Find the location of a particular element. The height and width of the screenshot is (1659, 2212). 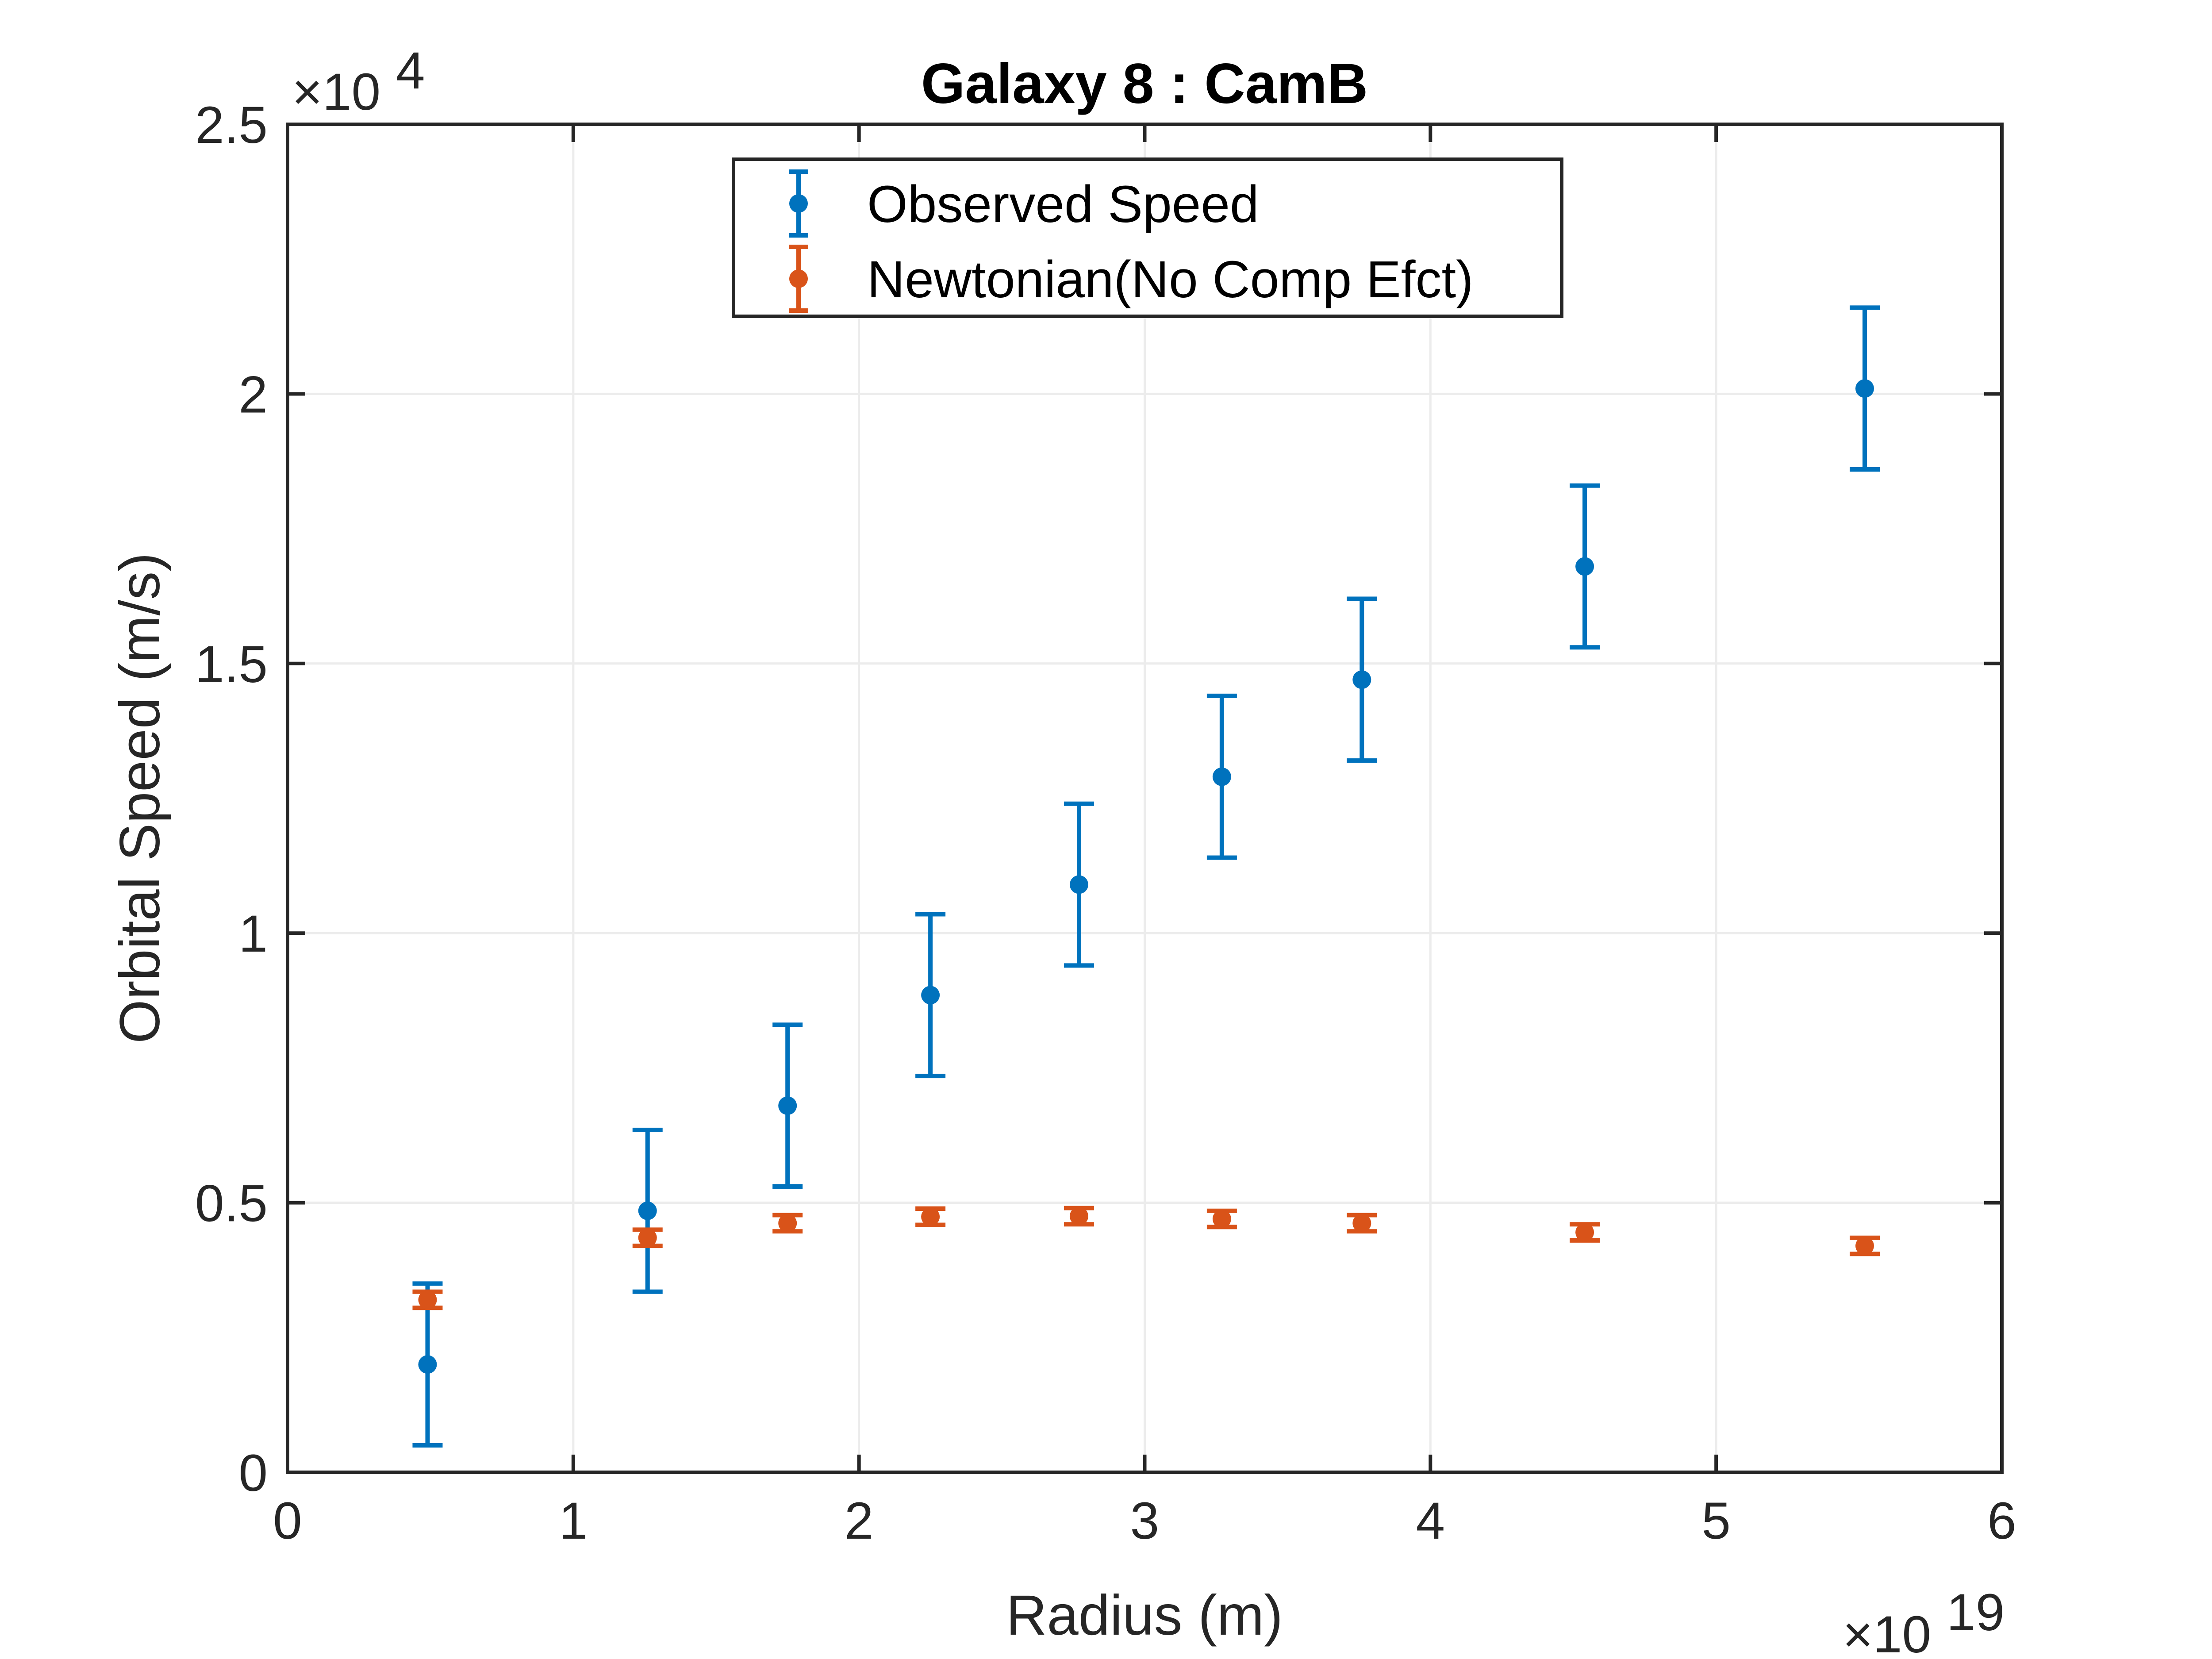

legend-label: Observed Speed is located at coordinates (1063, 205).